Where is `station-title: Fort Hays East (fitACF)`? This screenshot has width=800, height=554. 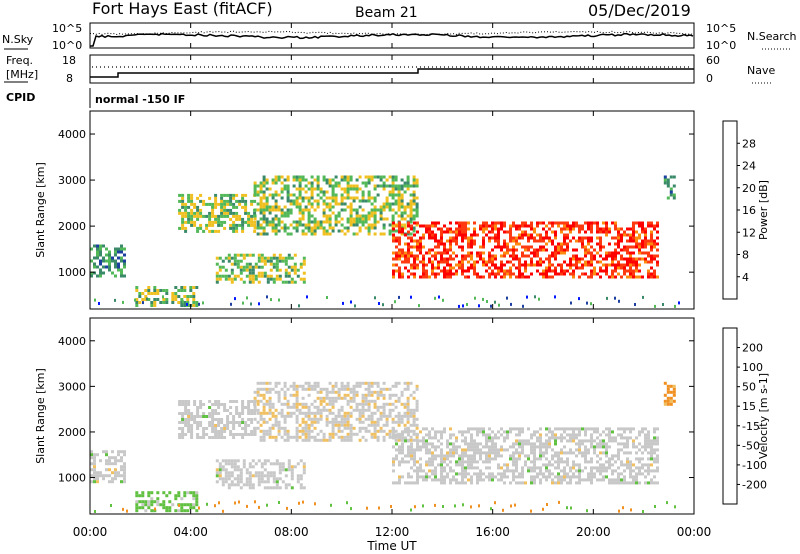 station-title: Fort Hays East (fitACF) is located at coordinates (182, 9).